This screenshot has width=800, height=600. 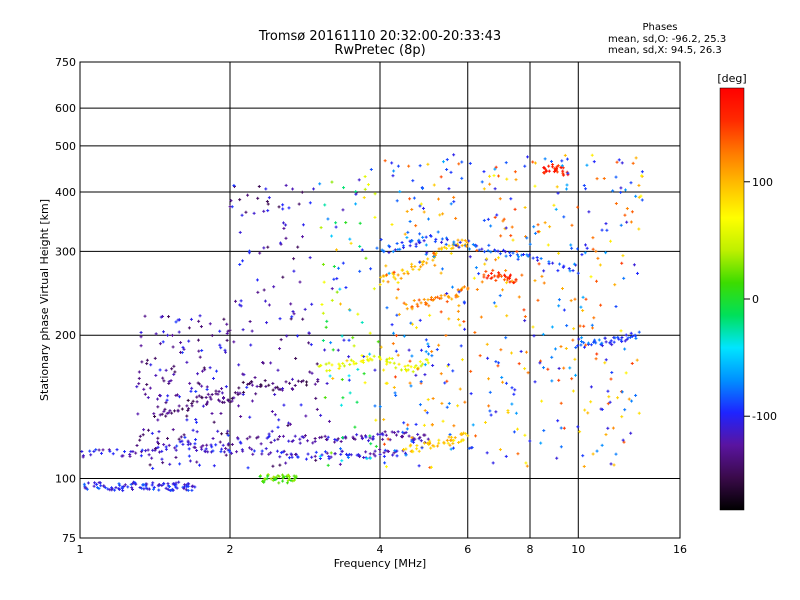 What do you see at coordinates (65, 479) in the screenshot?
I see `y-tick-label: 100` at bounding box center [65, 479].